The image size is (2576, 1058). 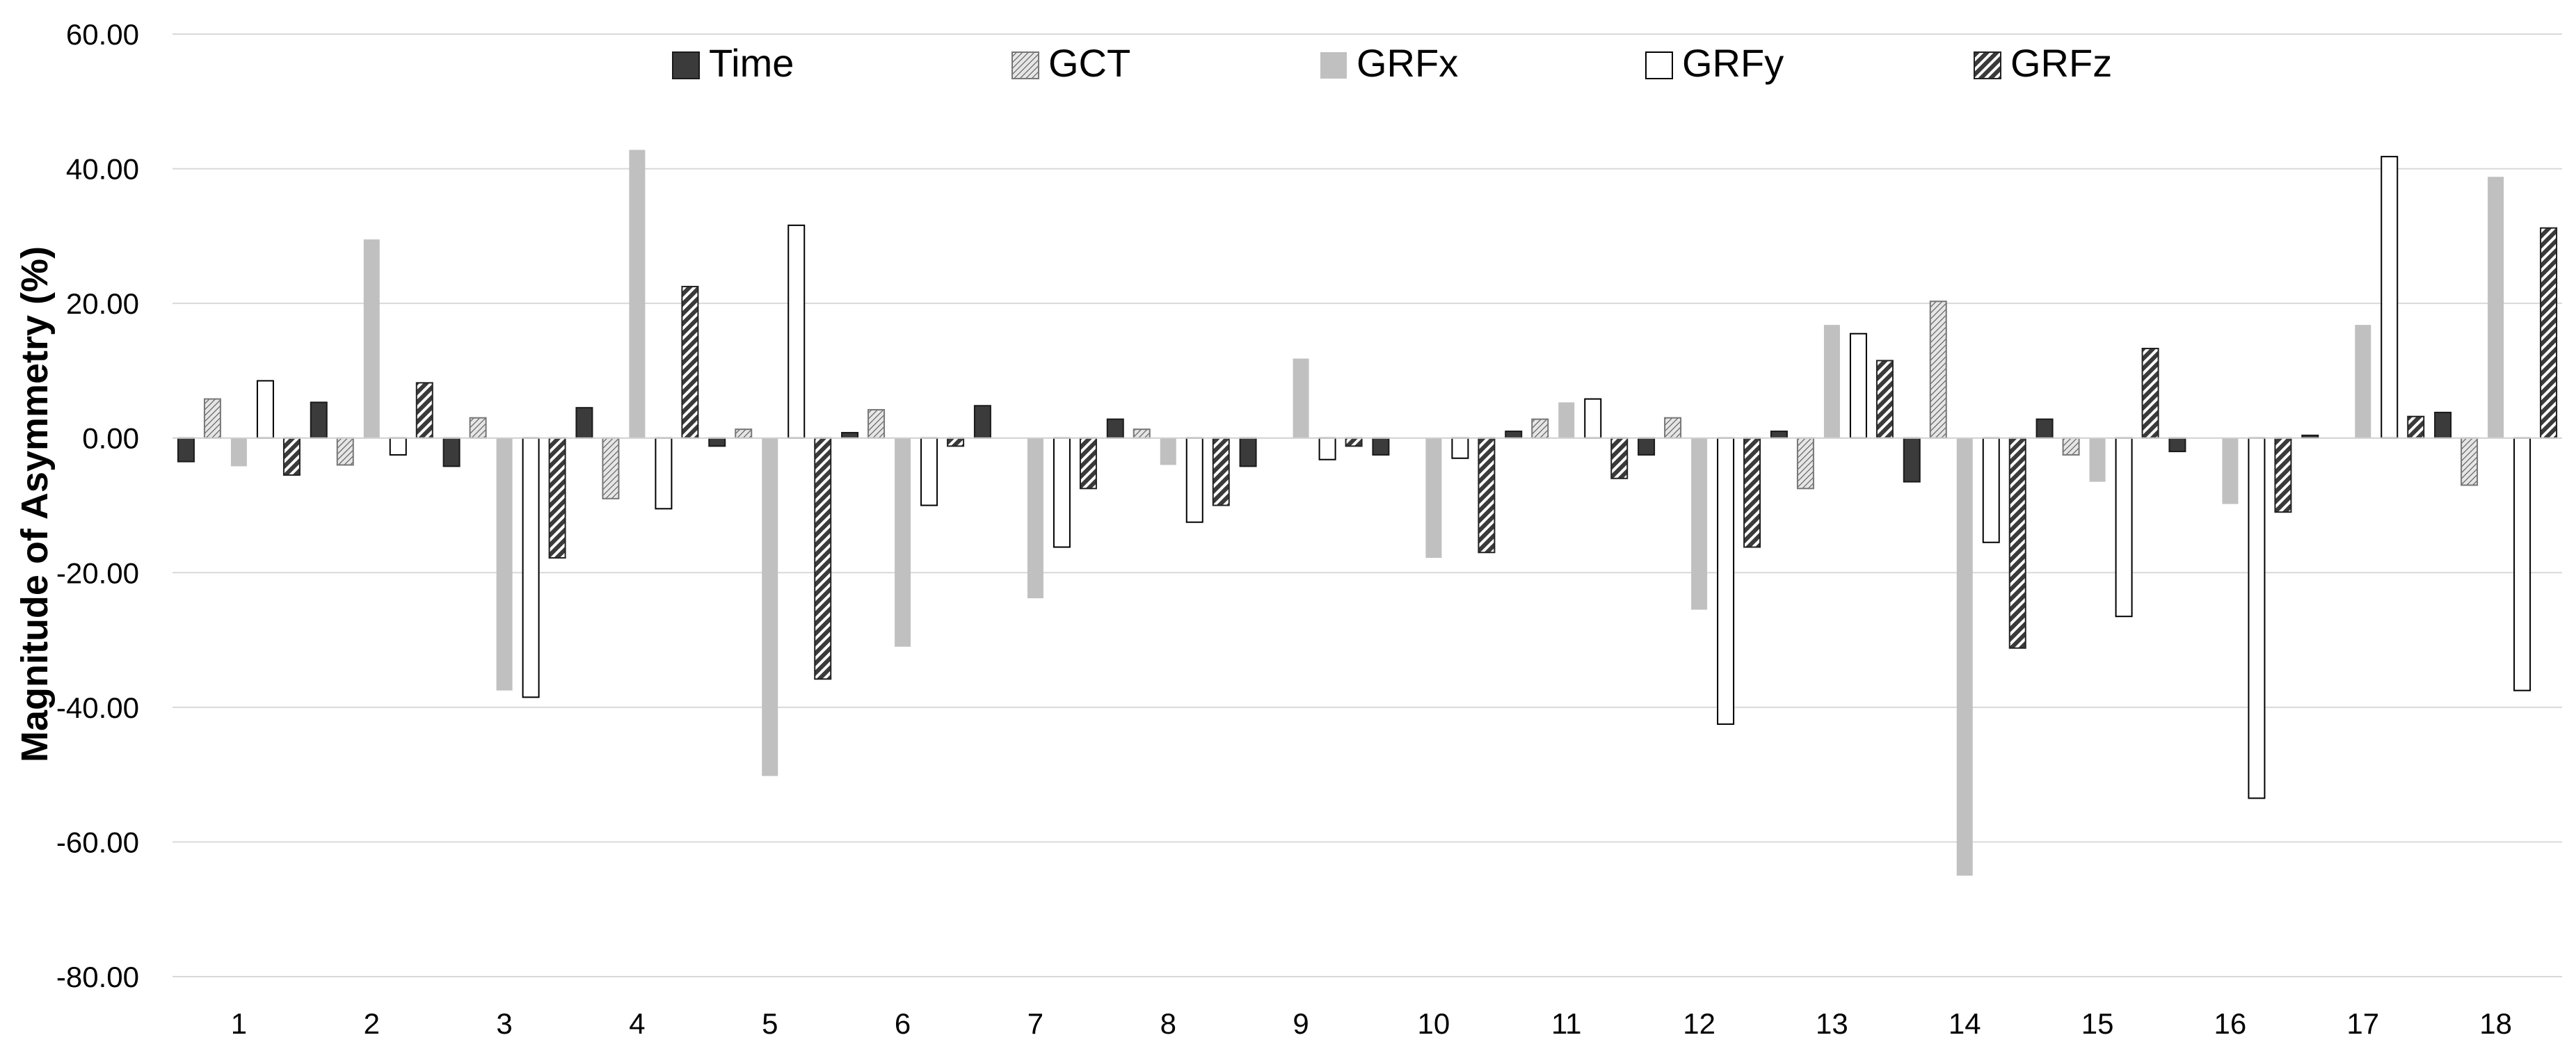 What do you see at coordinates (1407, 63) in the screenshot?
I see `legend-label: GRFx` at bounding box center [1407, 63].